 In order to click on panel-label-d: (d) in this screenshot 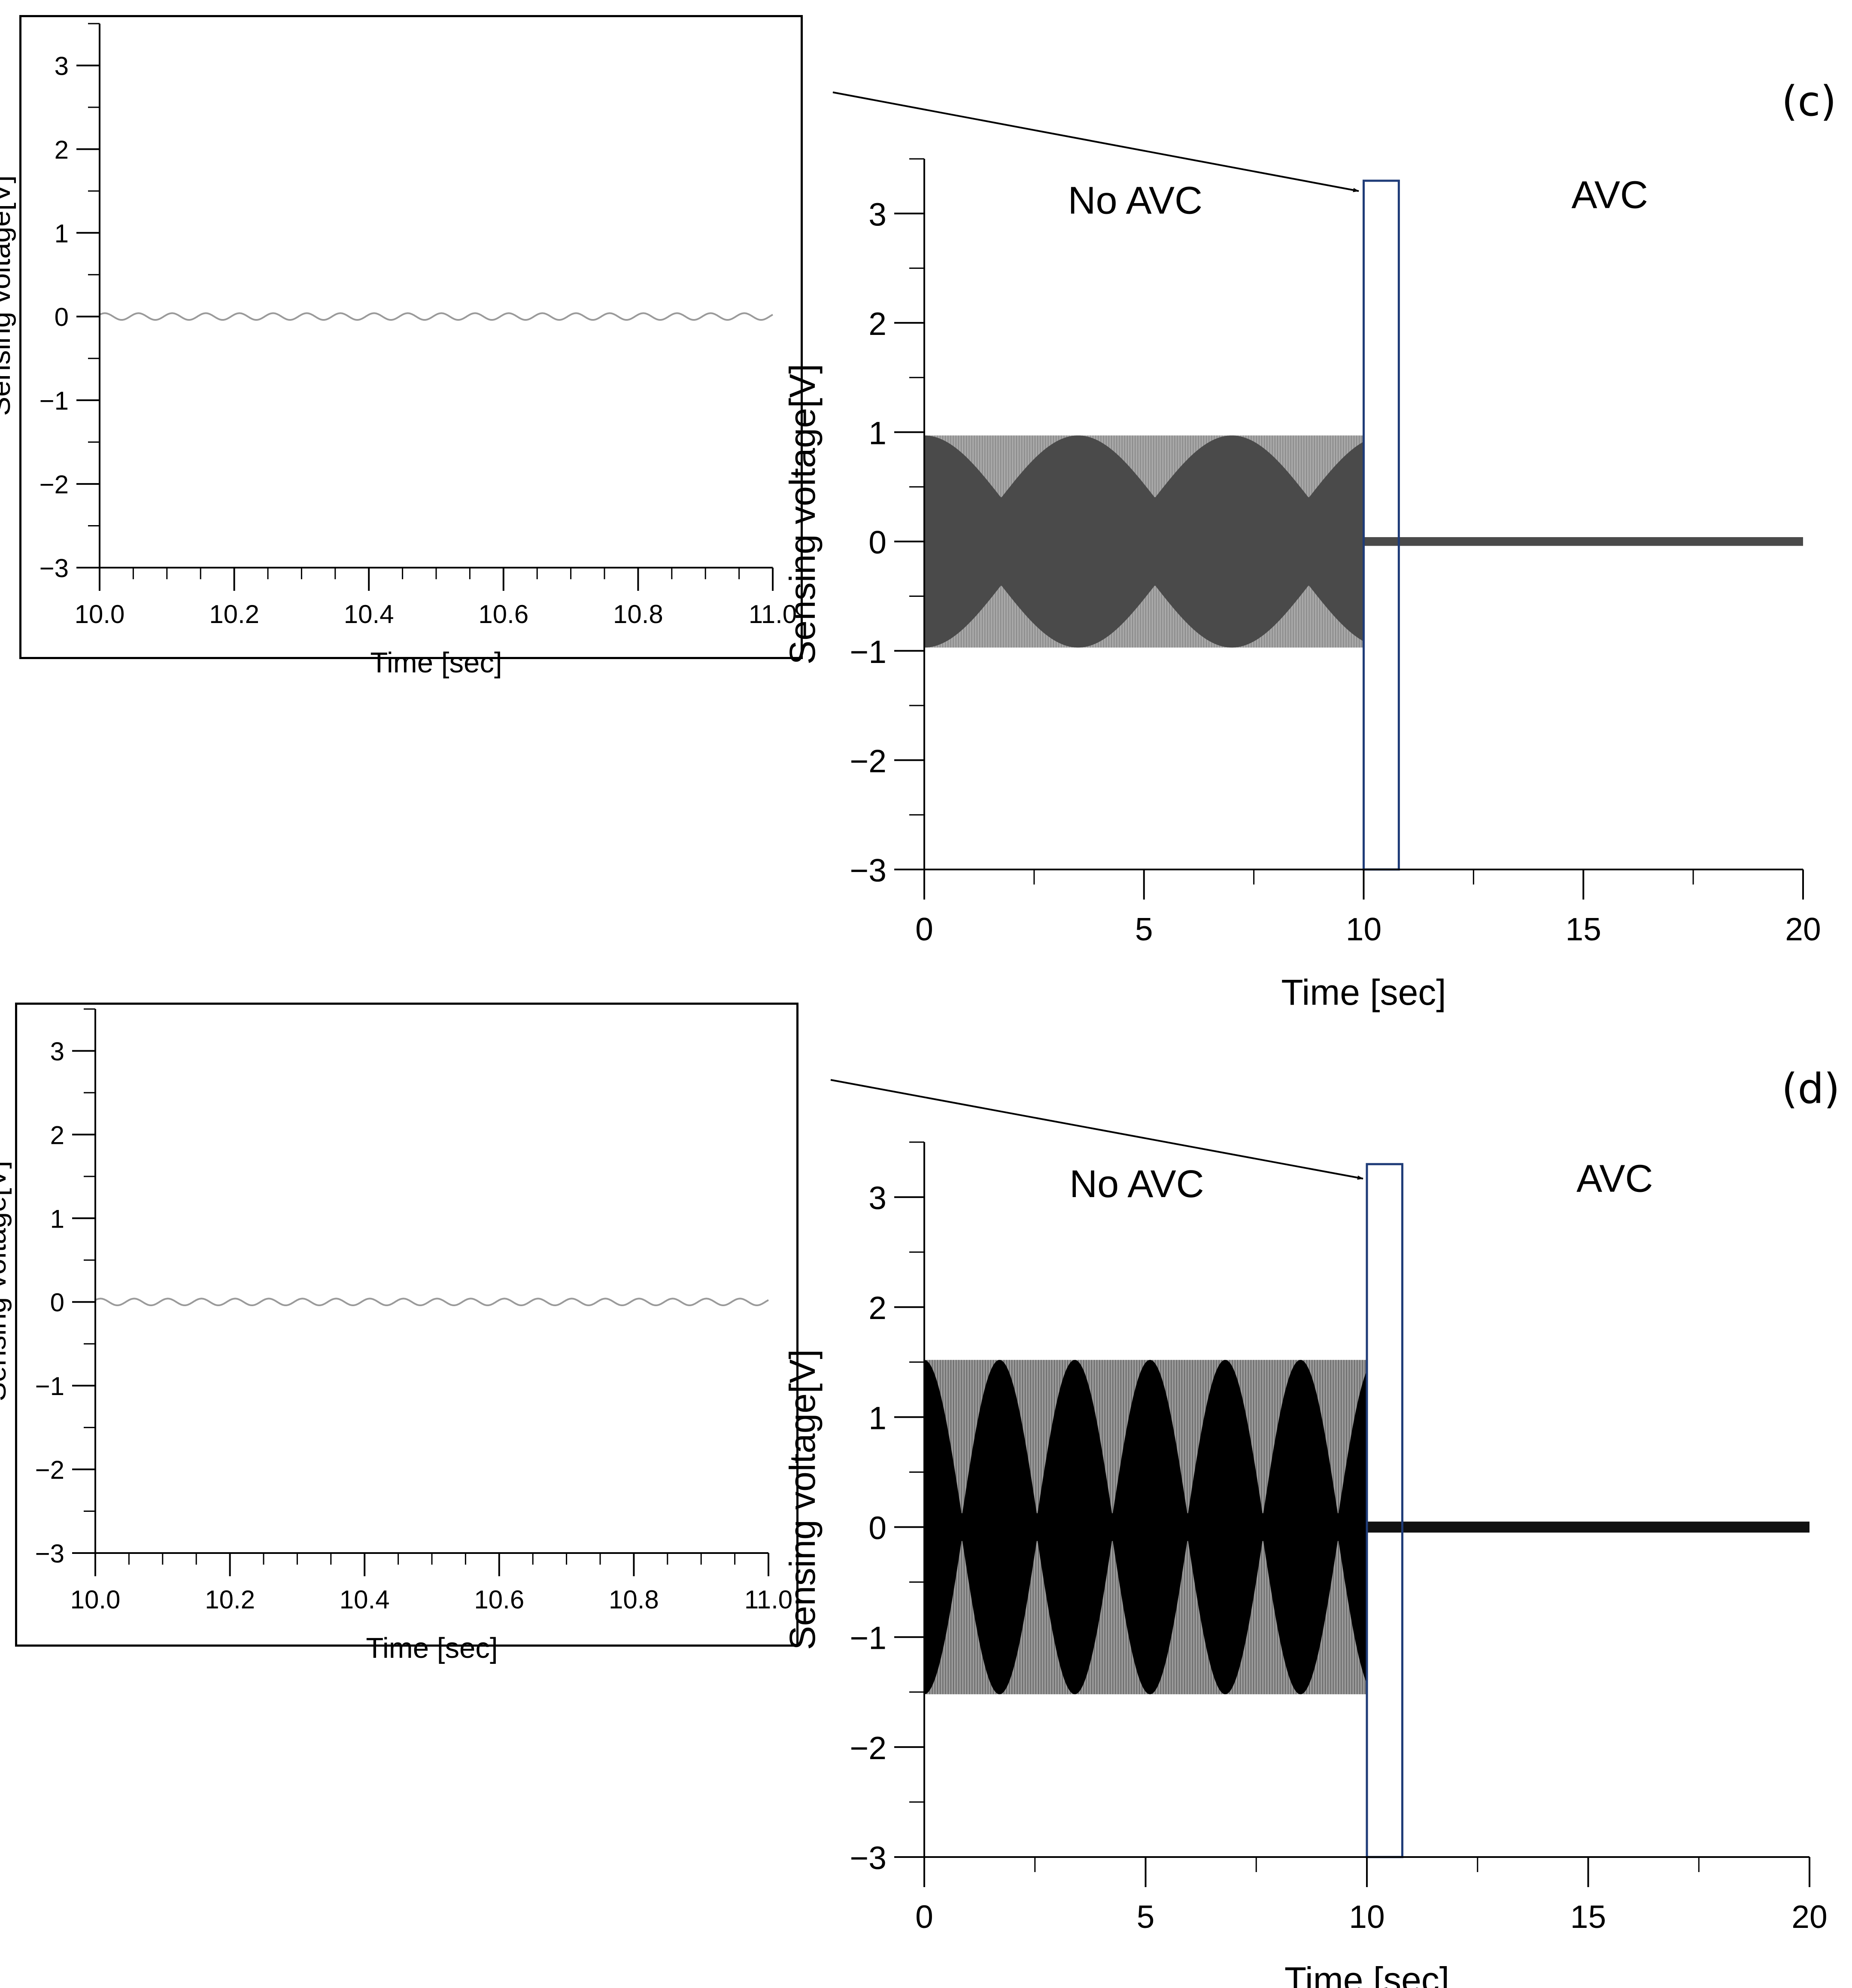, I will do `click(1811, 1089)`.